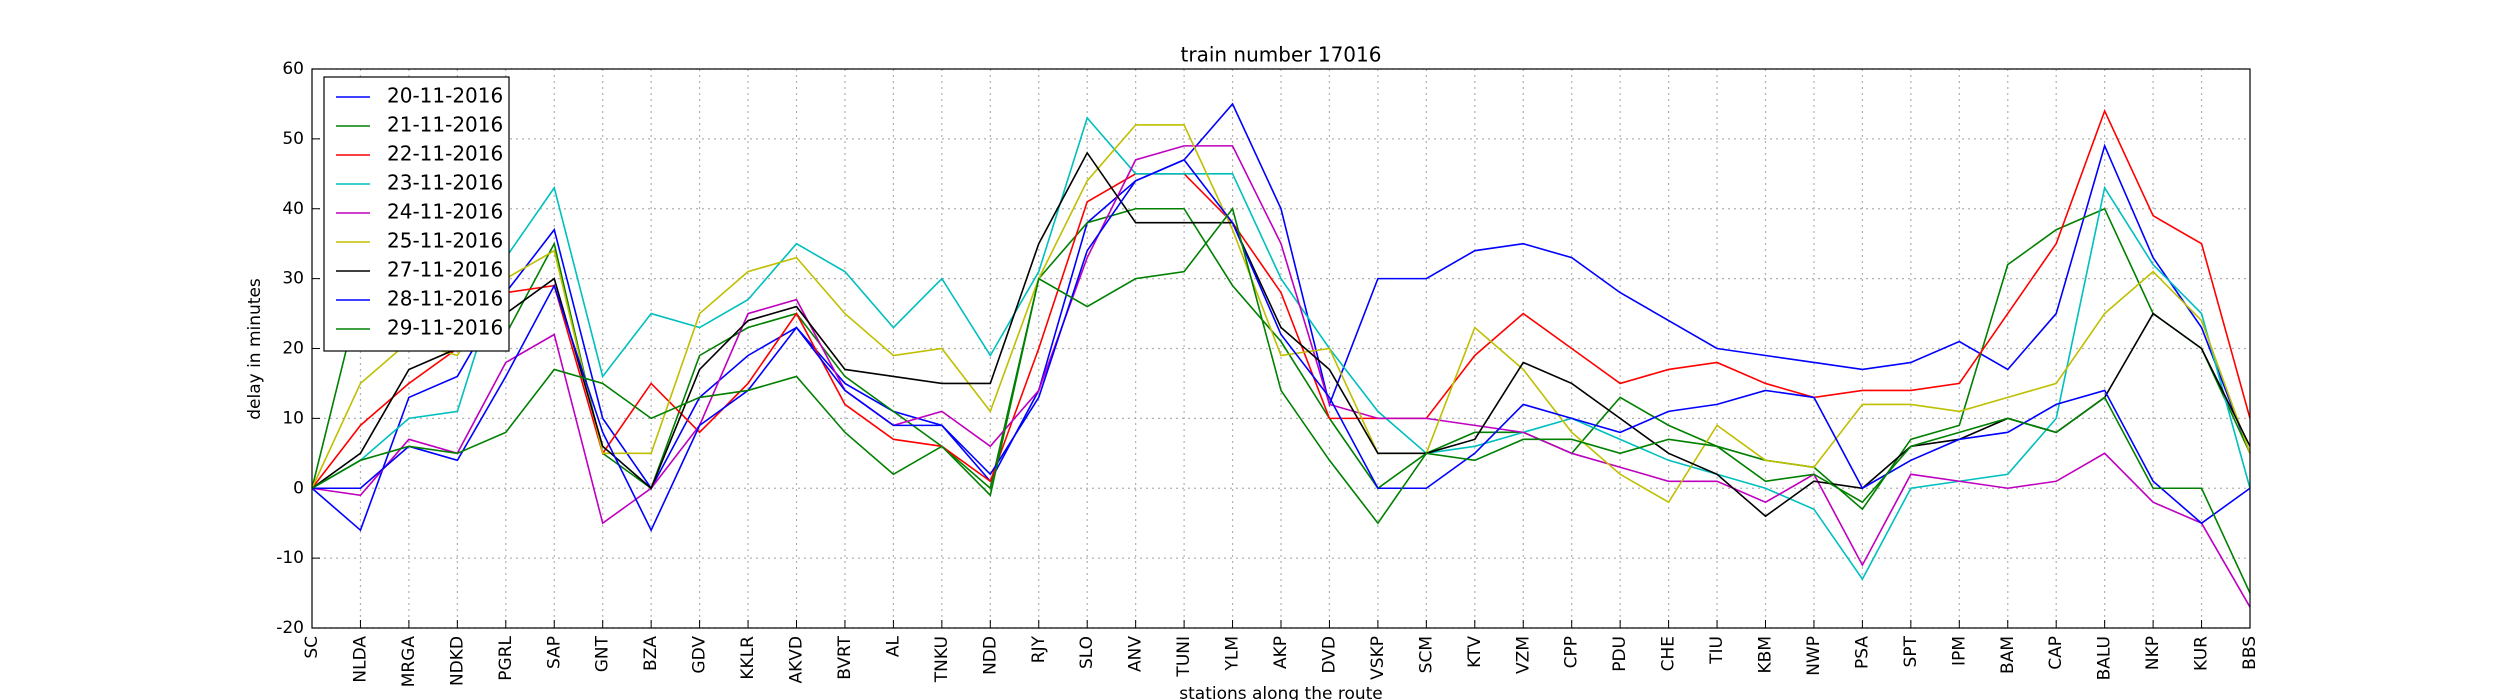 Image resolution: width=2500 pixels, height=700 pixels. What do you see at coordinates (445, 125) in the screenshot?
I see `legend-label: 21-11-2016` at bounding box center [445, 125].